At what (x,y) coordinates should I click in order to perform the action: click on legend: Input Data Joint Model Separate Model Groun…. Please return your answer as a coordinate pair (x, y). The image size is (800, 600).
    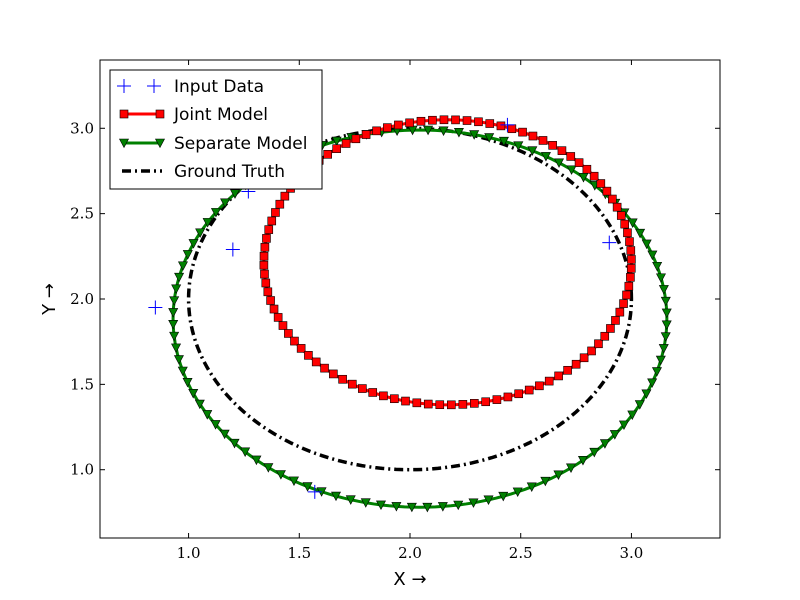
    Looking at the image, I should click on (216, 129).